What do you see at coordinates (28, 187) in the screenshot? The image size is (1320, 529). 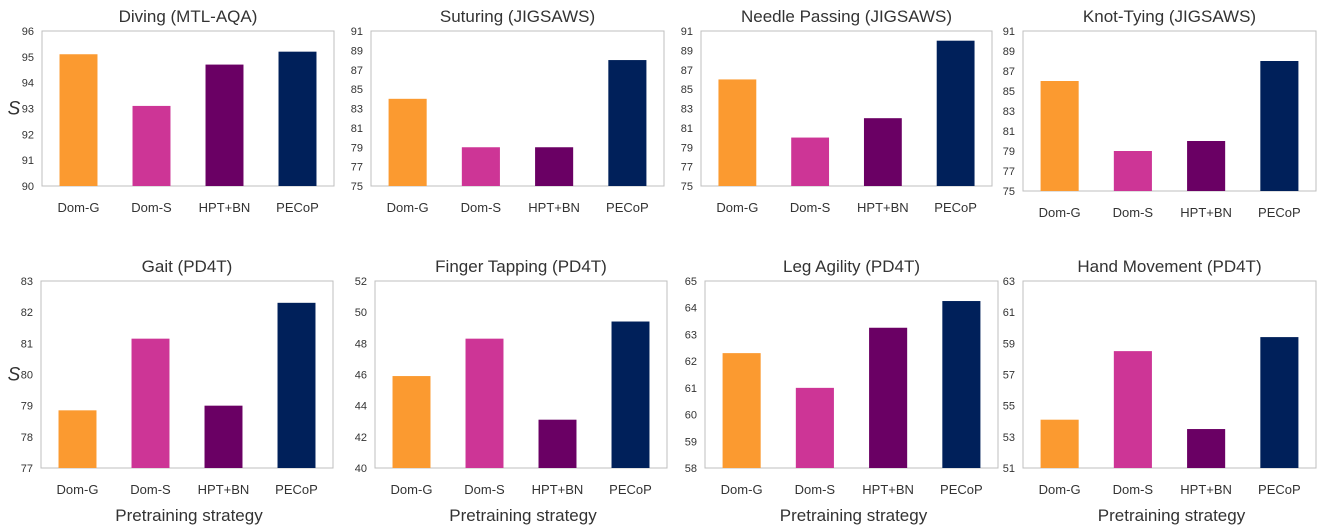 I see `y-tick-label: 90` at bounding box center [28, 187].